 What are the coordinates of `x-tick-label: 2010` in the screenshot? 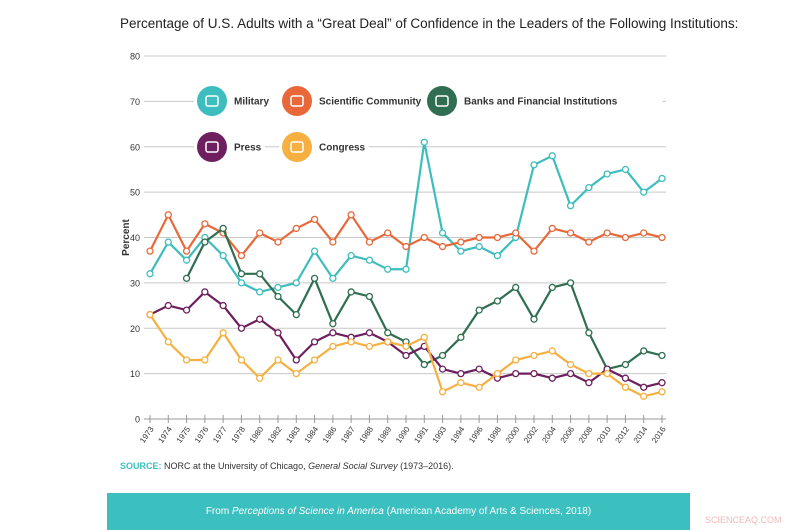 It's located at (604, 435).